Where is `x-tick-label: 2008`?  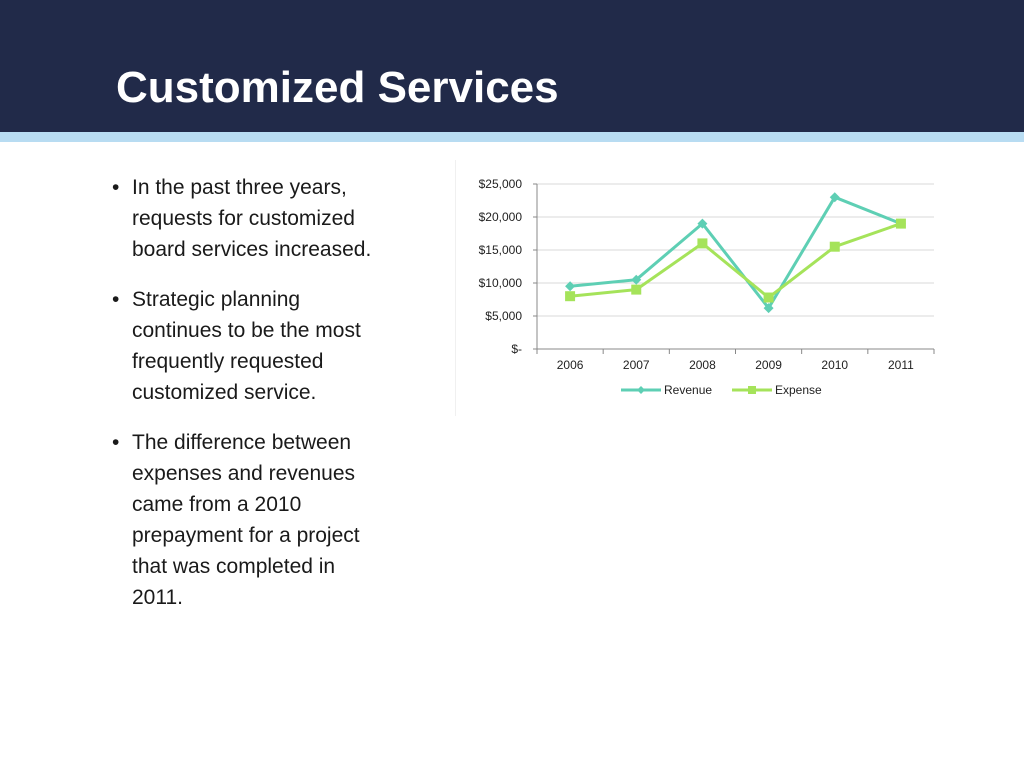
x-tick-label: 2008 is located at coordinates (702, 365).